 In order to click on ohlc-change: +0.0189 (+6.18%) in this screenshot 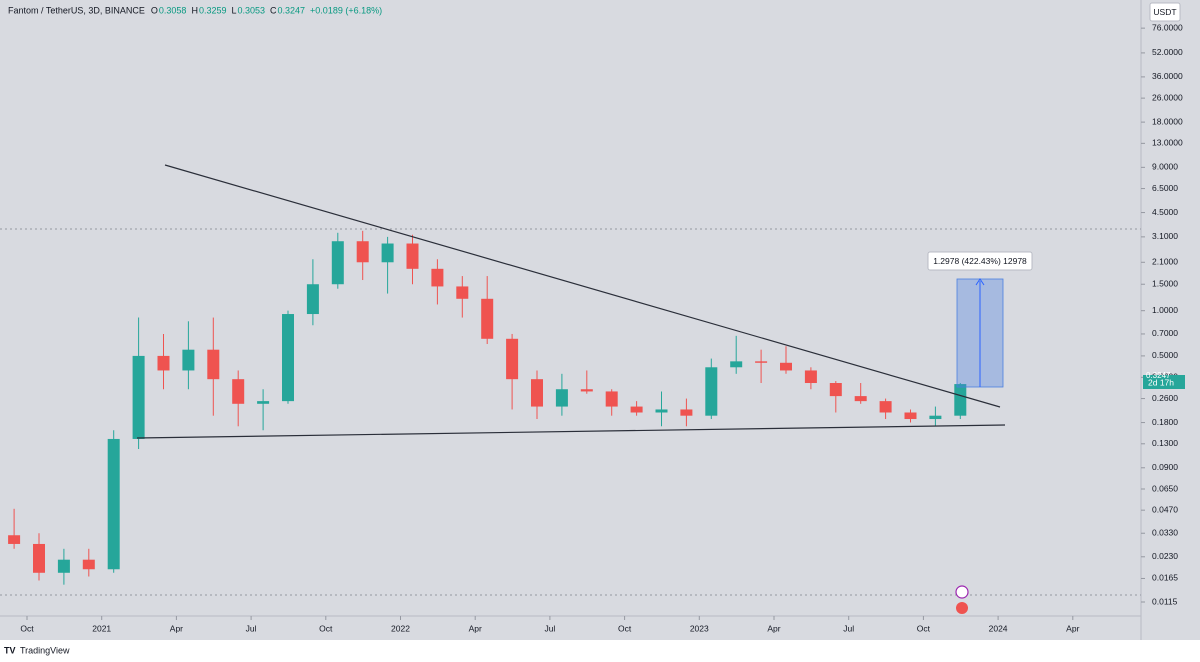, I will do `click(346, 10)`.